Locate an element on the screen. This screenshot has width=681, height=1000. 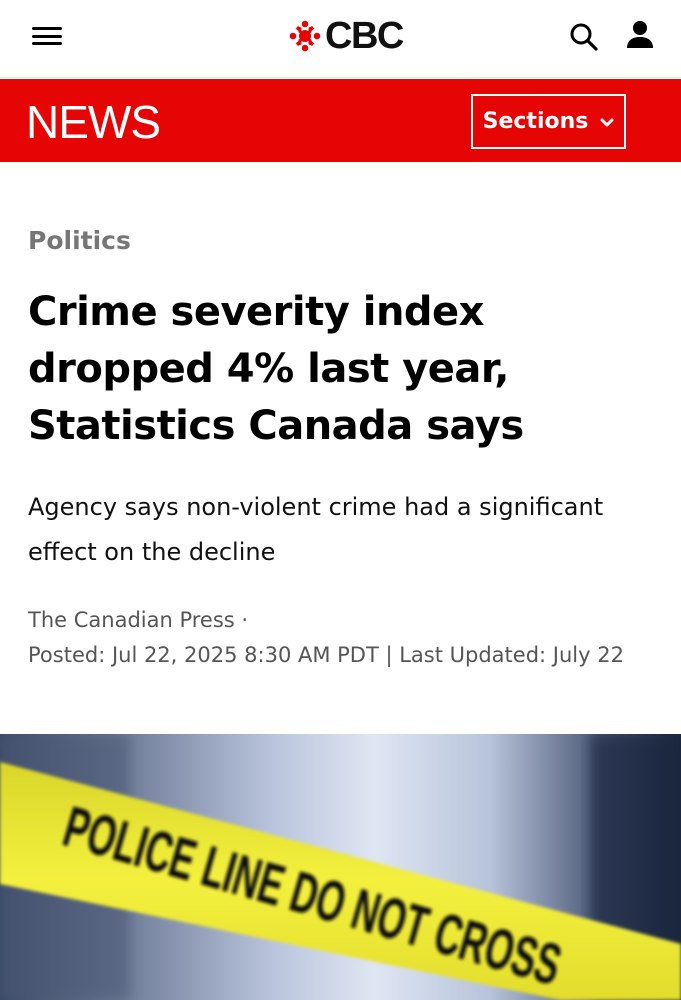
news-section-bar: NEWS Sections is located at coordinates (340, 120).